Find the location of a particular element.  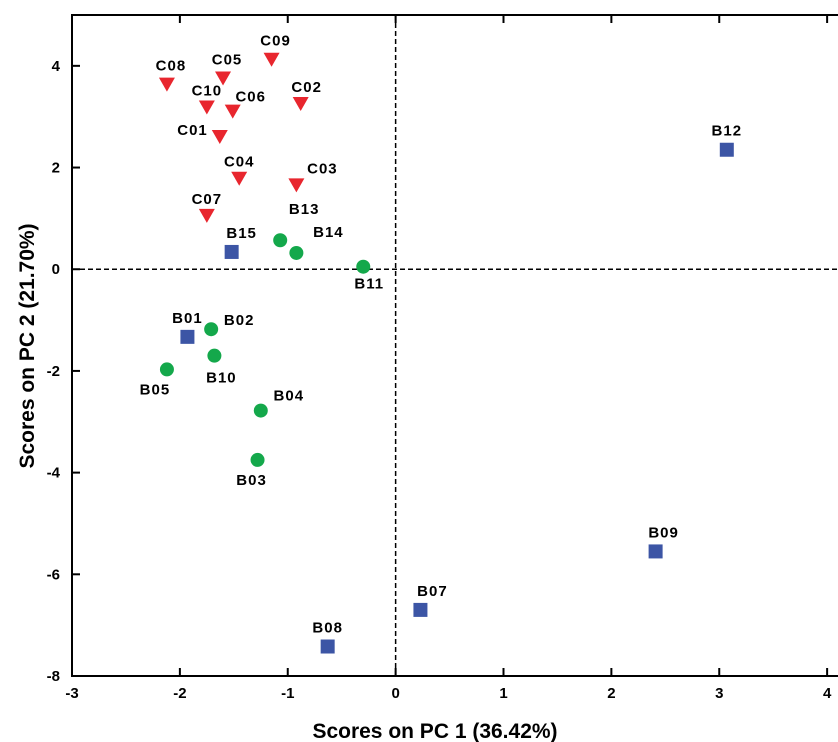

x-tick-label: -3 is located at coordinates (71, 693).